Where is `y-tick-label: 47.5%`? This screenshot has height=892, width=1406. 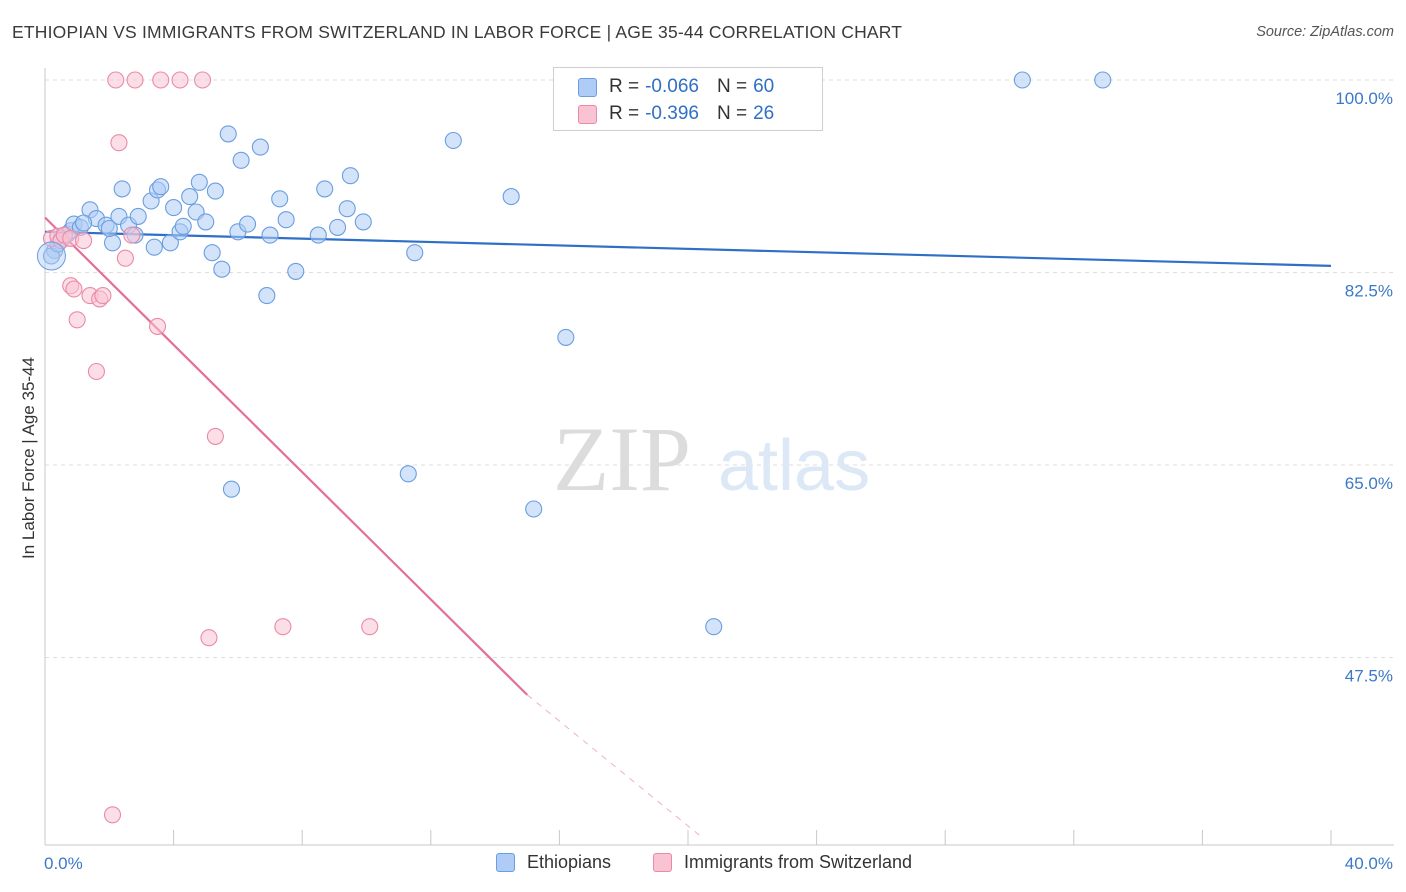
y-tick-label: 47.5% is located at coordinates (1369, 676).